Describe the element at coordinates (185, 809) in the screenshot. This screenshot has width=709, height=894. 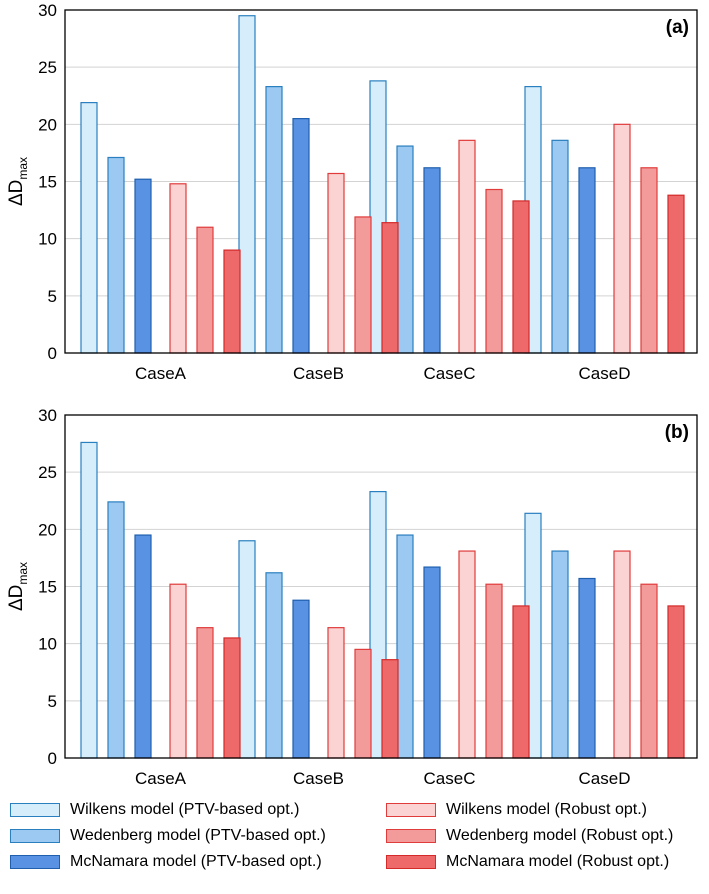
I see `legend-label: Wilkens model (PTV-based opt.)` at that location.